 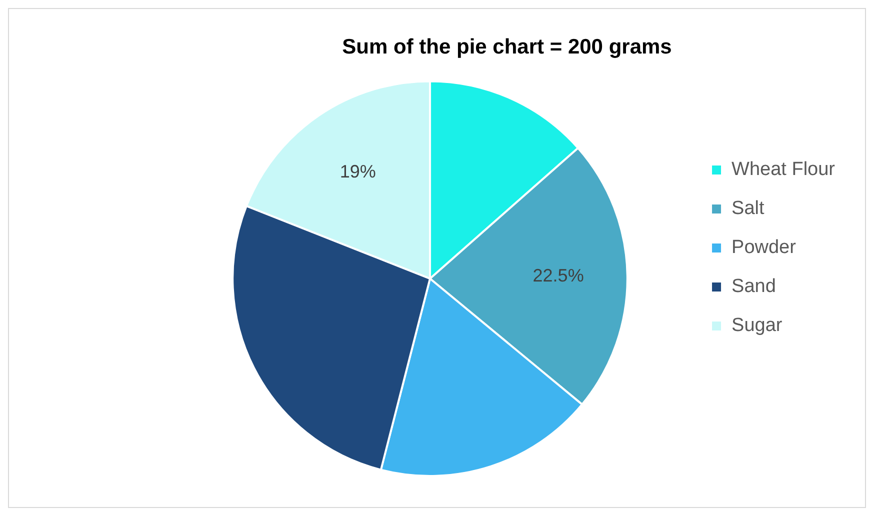 I want to click on data-label: 22.5%, so click(x=558, y=276).